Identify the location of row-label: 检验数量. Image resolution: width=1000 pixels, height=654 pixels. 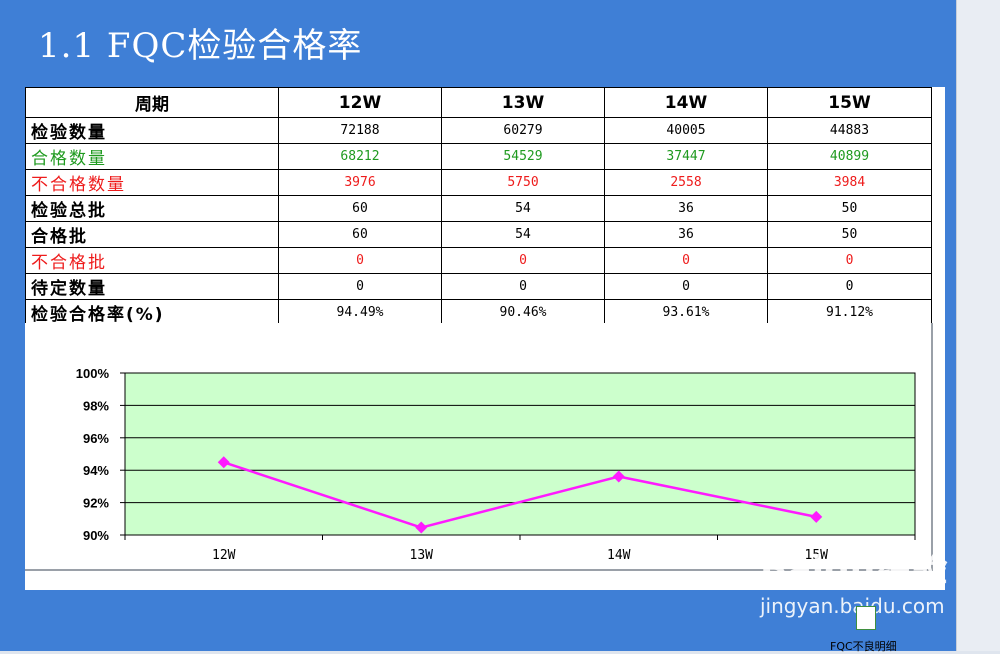
(152, 130).